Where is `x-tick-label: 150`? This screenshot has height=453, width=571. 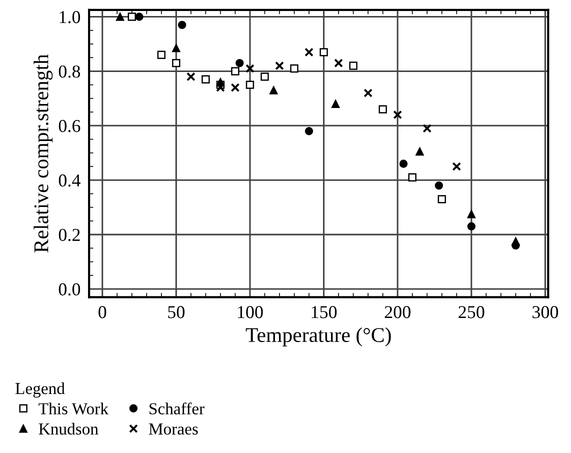 x-tick-label: 150 is located at coordinates (324, 312).